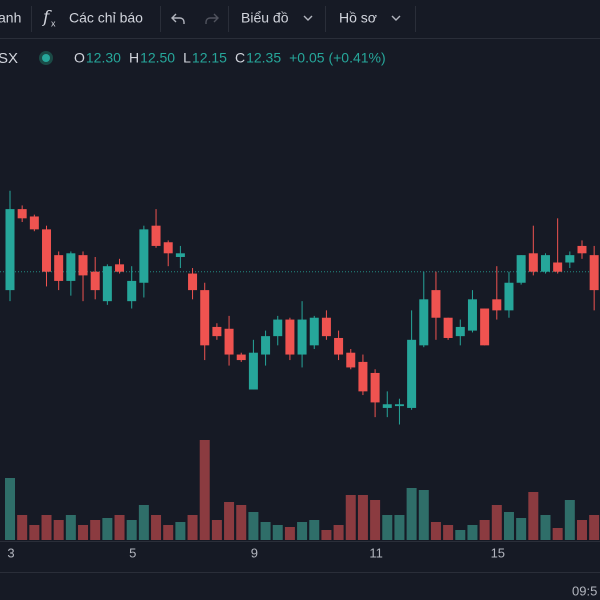  I want to click on x-tick-label: 3, so click(10, 552).